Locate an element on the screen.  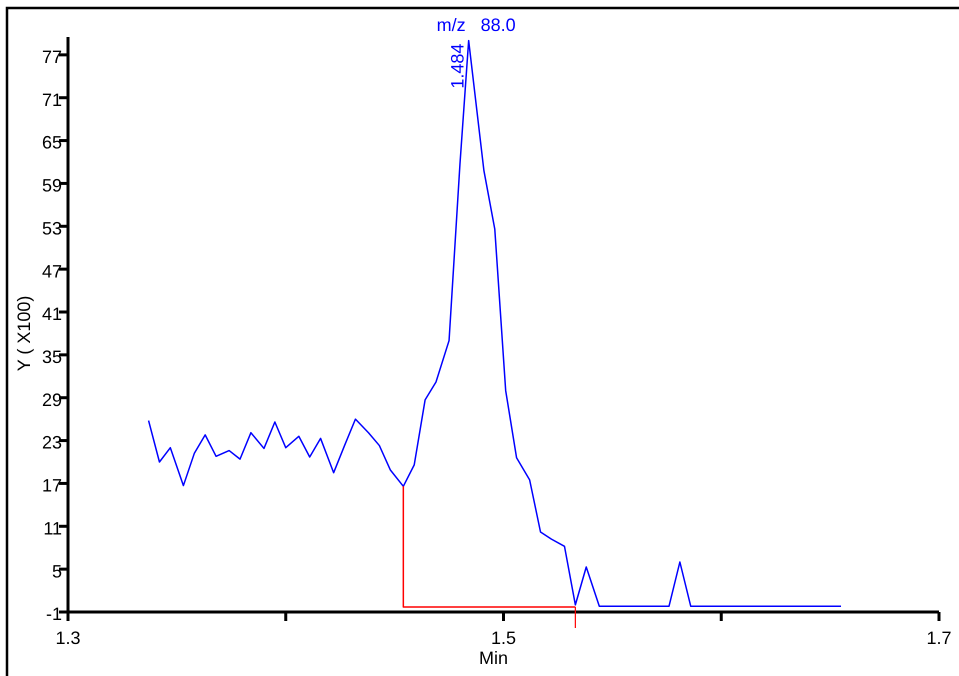
y-tick-label: 47 is located at coordinates (52, 271).